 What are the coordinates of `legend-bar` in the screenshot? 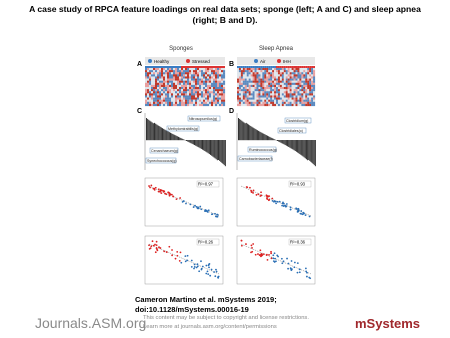 It's located at (185, 61).